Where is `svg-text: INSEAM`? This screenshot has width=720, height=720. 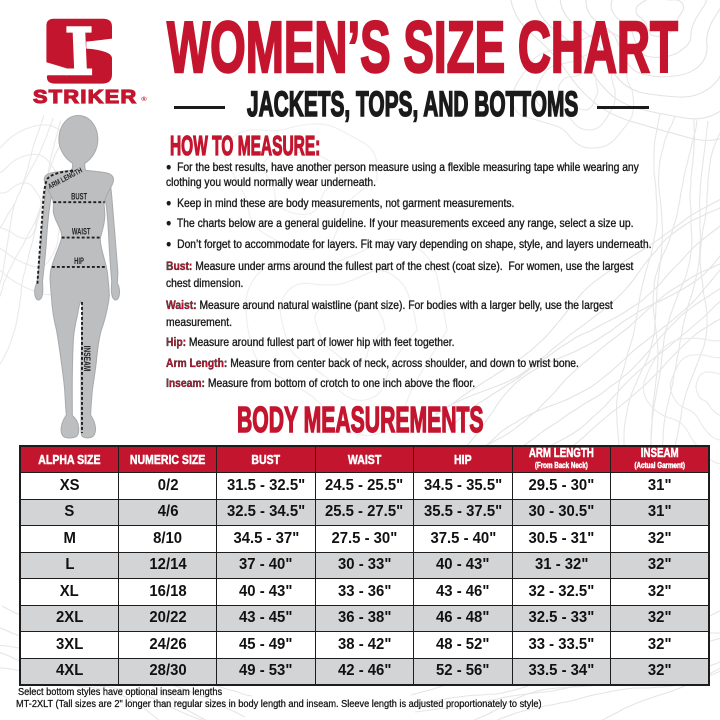
svg-text: INSEAM is located at coordinates (87, 359).